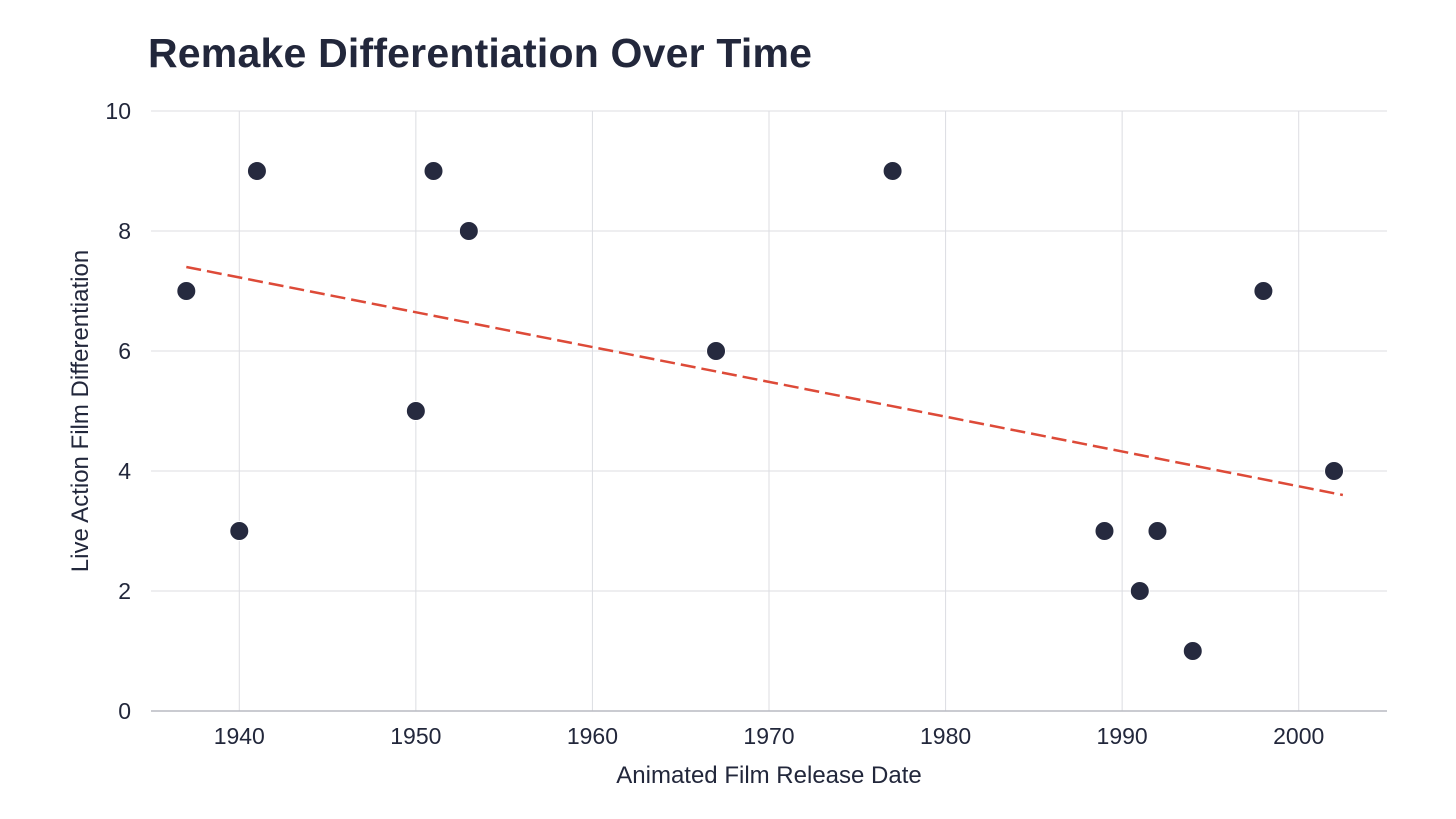 This screenshot has height=819, width=1456. I want to click on x-tick-label: 2000, so click(1298, 736).